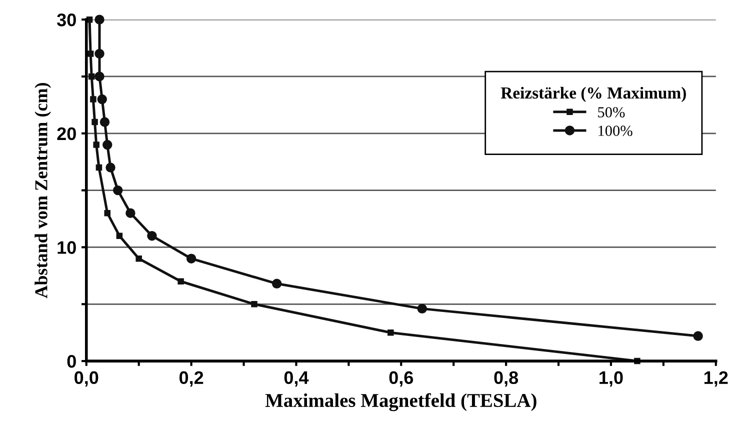  What do you see at coordinates (593, 94) in the screenshot?
I see `legend-title: Reizstärke (% Maximum)` at bounding box center [593, 94].